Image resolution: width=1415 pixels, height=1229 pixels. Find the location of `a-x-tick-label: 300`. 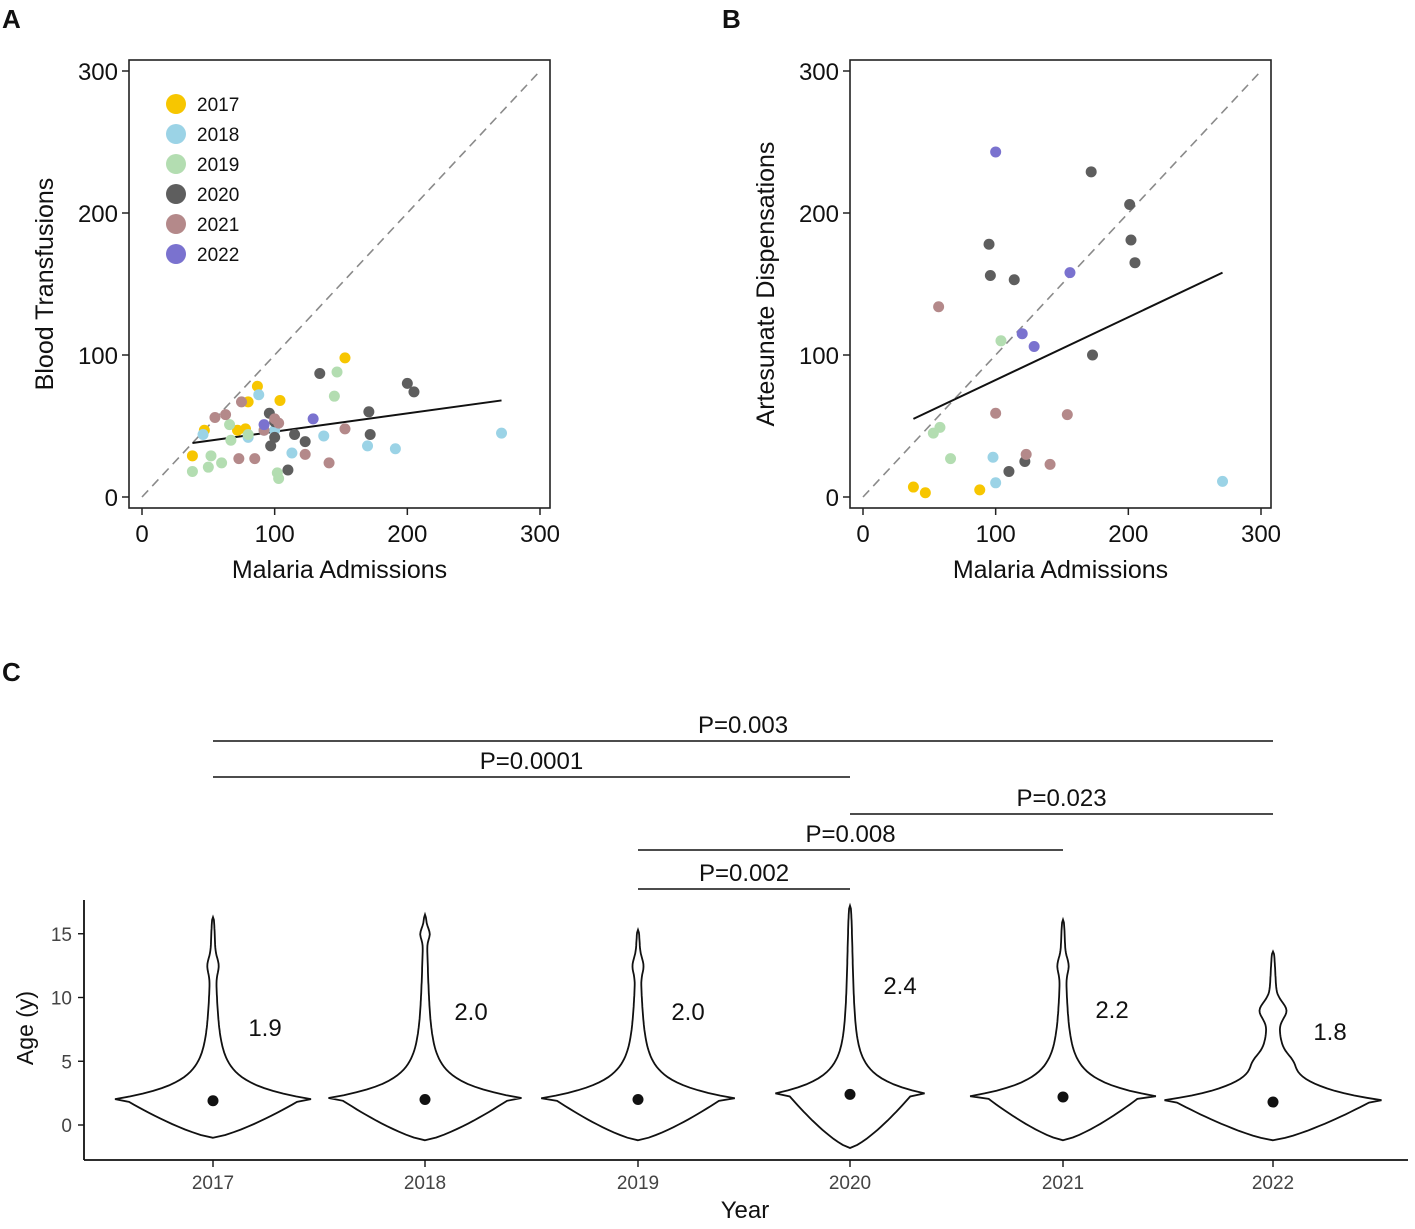

a-x-tick-label: 300 is located at coordinates (540, 534).